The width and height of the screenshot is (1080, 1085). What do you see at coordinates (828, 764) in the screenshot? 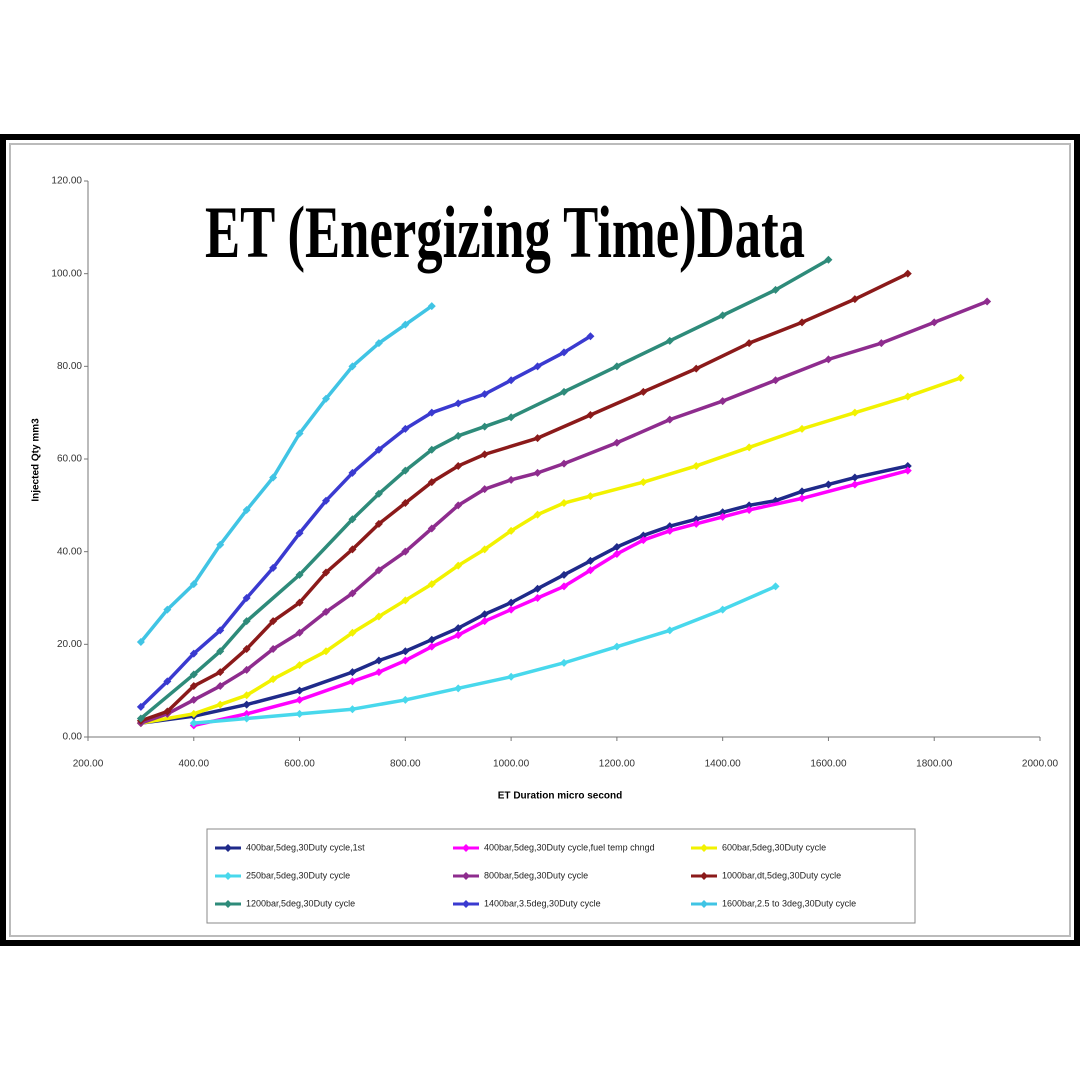
I see `x-tick-label: 1600.00` at bounding box center [828, 764].